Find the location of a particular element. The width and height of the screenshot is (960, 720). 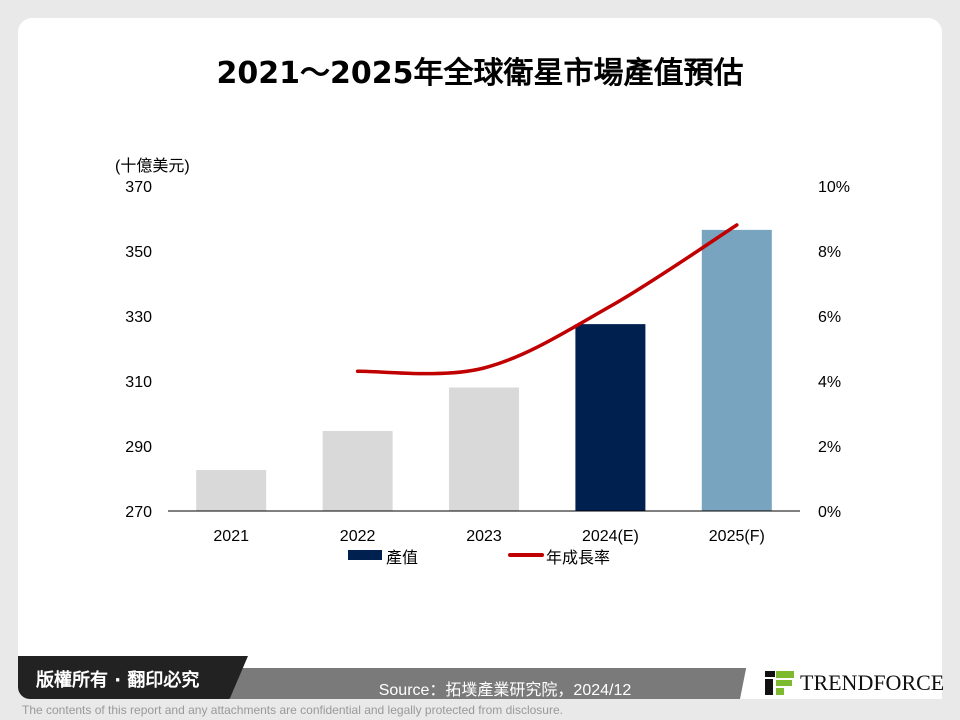

y-tick-label: 350 is located at coordinates (138, 252).